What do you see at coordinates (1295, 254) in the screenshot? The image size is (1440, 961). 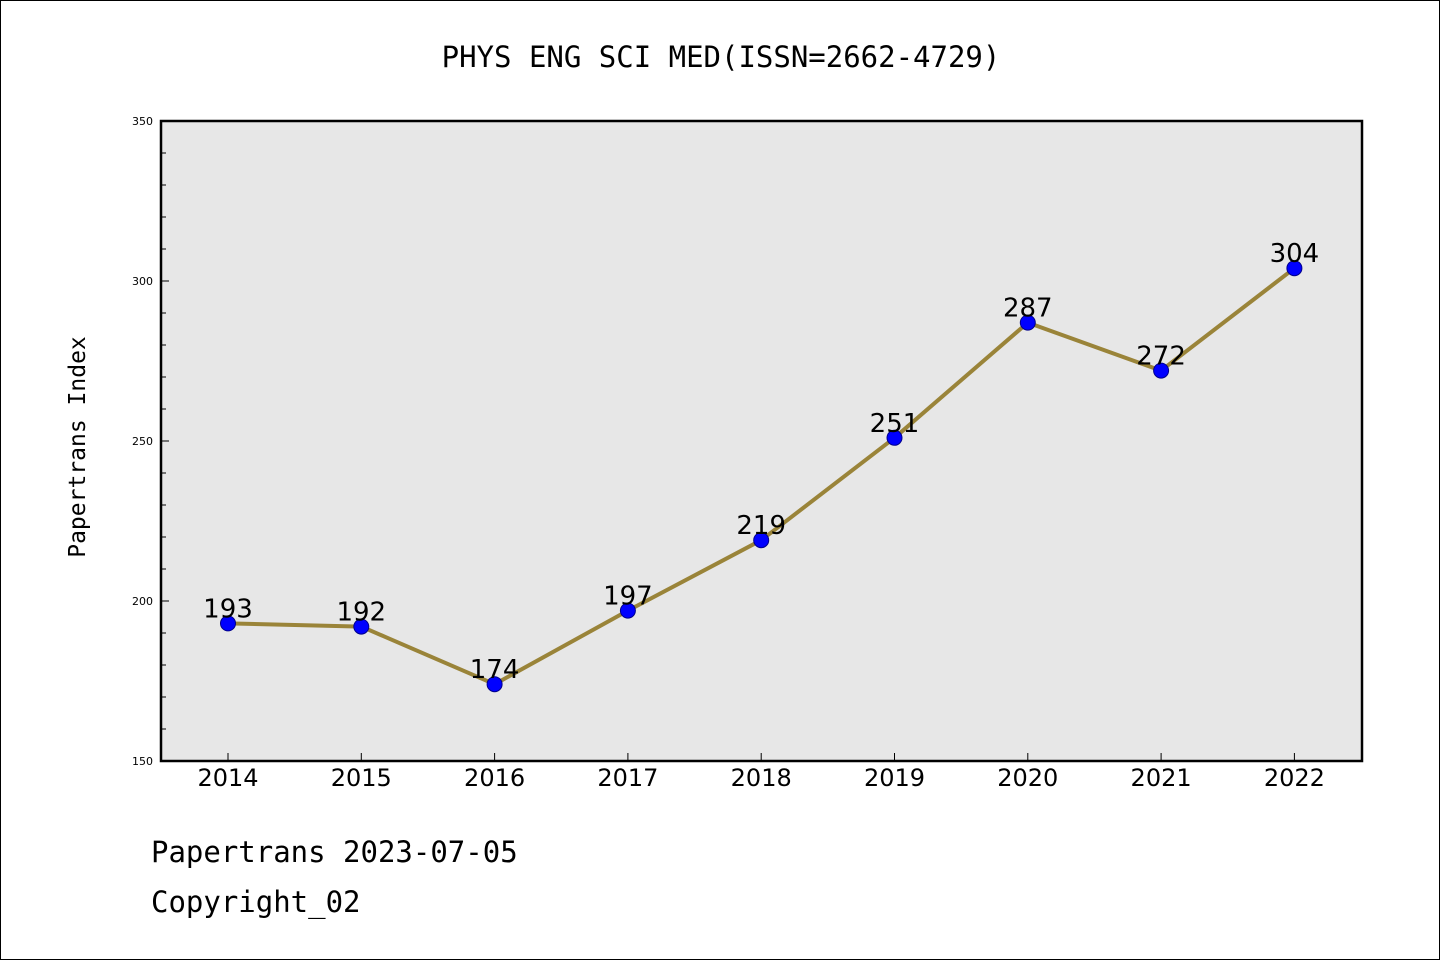 I see `data-label: 304` at bounding box center [1295, 254].